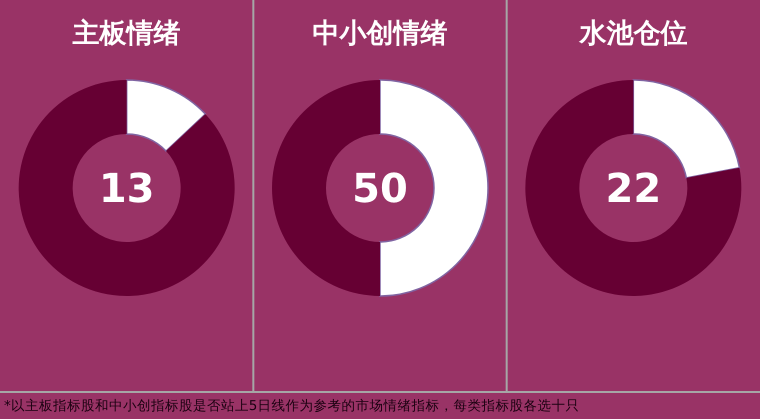 The height and width of the screenshot is (419, 760). I want to click on text: 50, so click(380, 189).